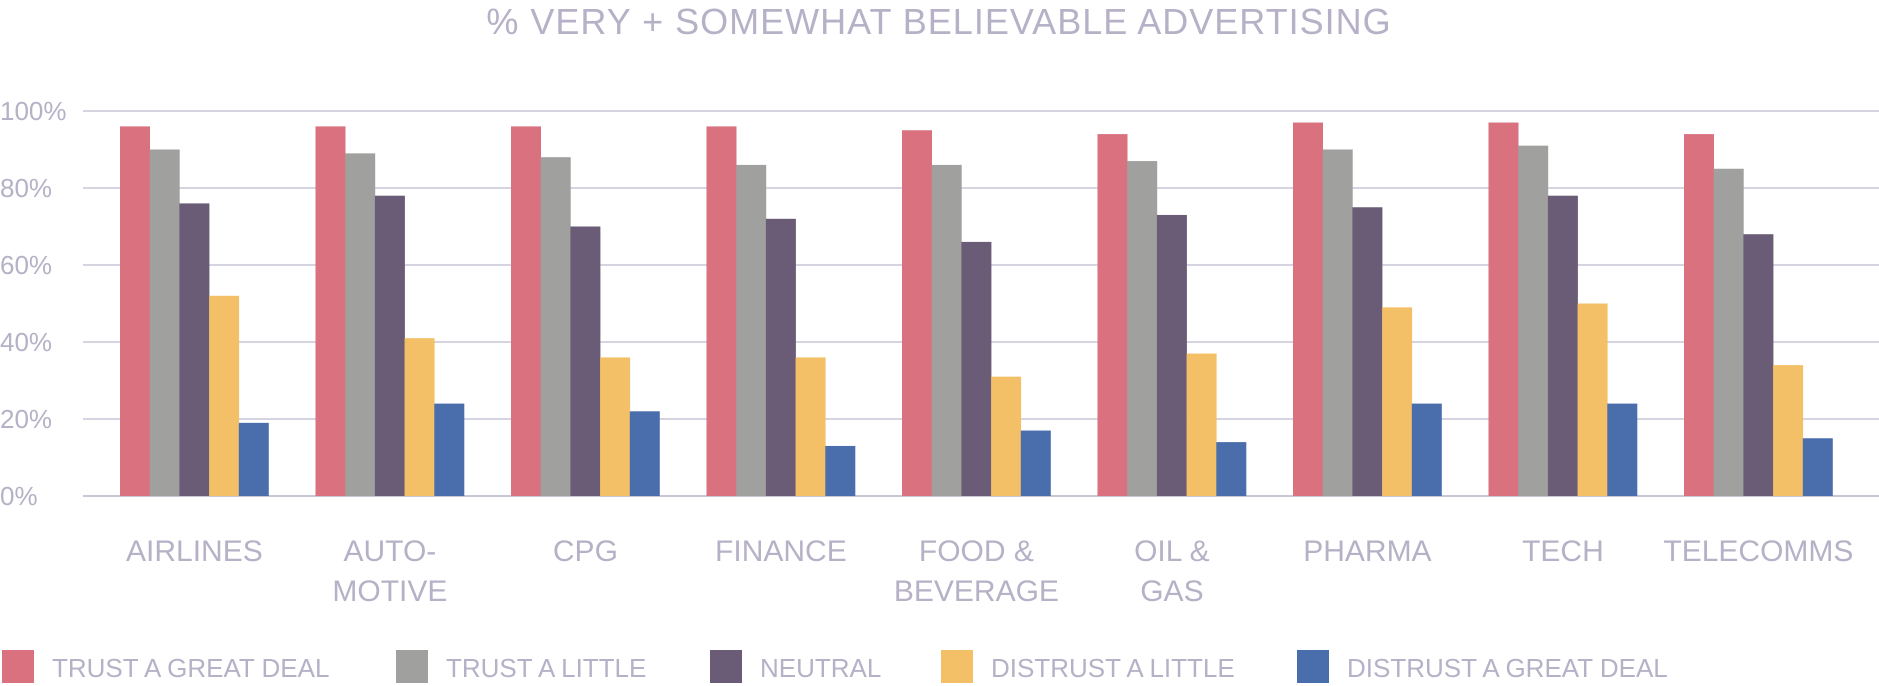 This screenshot has height=686, width=1879. I want to click on legend-label: TRUST A GREAT DEAL, so click(190, 668).